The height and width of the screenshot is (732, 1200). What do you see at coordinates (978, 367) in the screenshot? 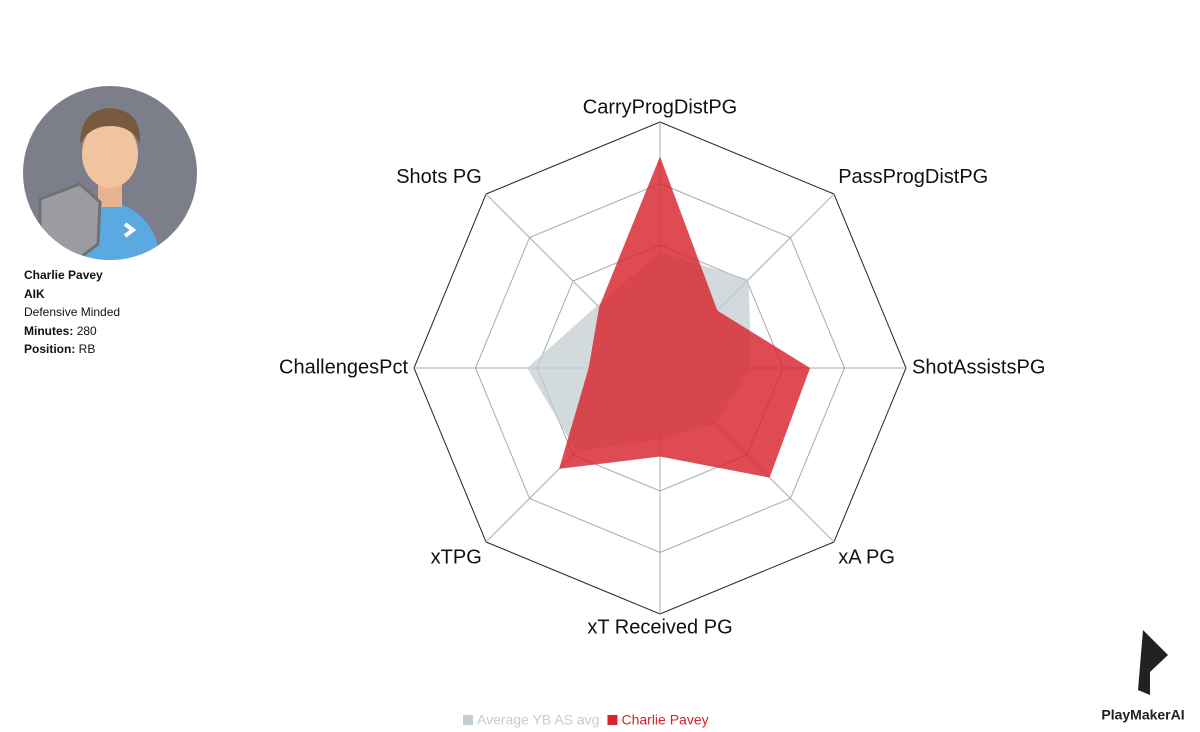
I see `axis-label: ShotAssistsPG` at bounding box center [978, 367].